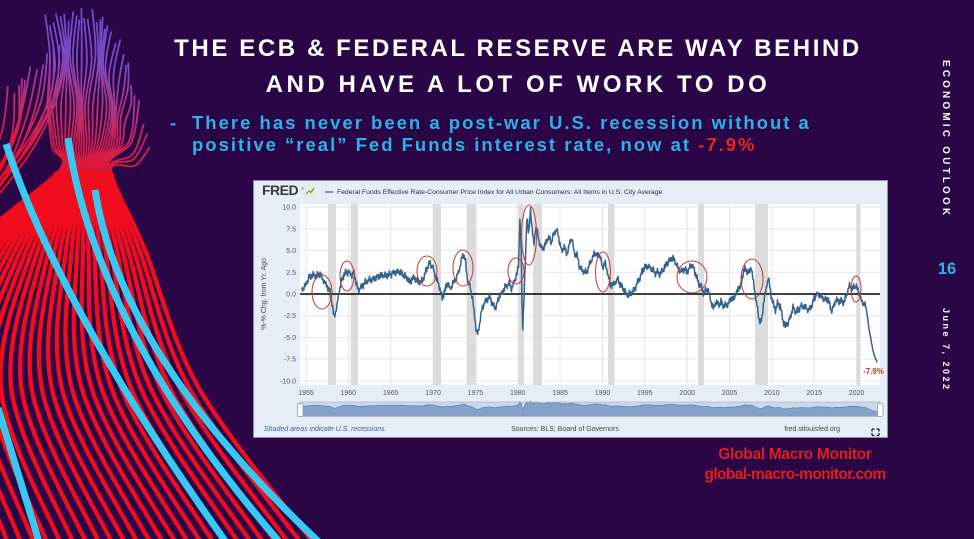  I want to click on svg-text: 1960, so click(349, 393).